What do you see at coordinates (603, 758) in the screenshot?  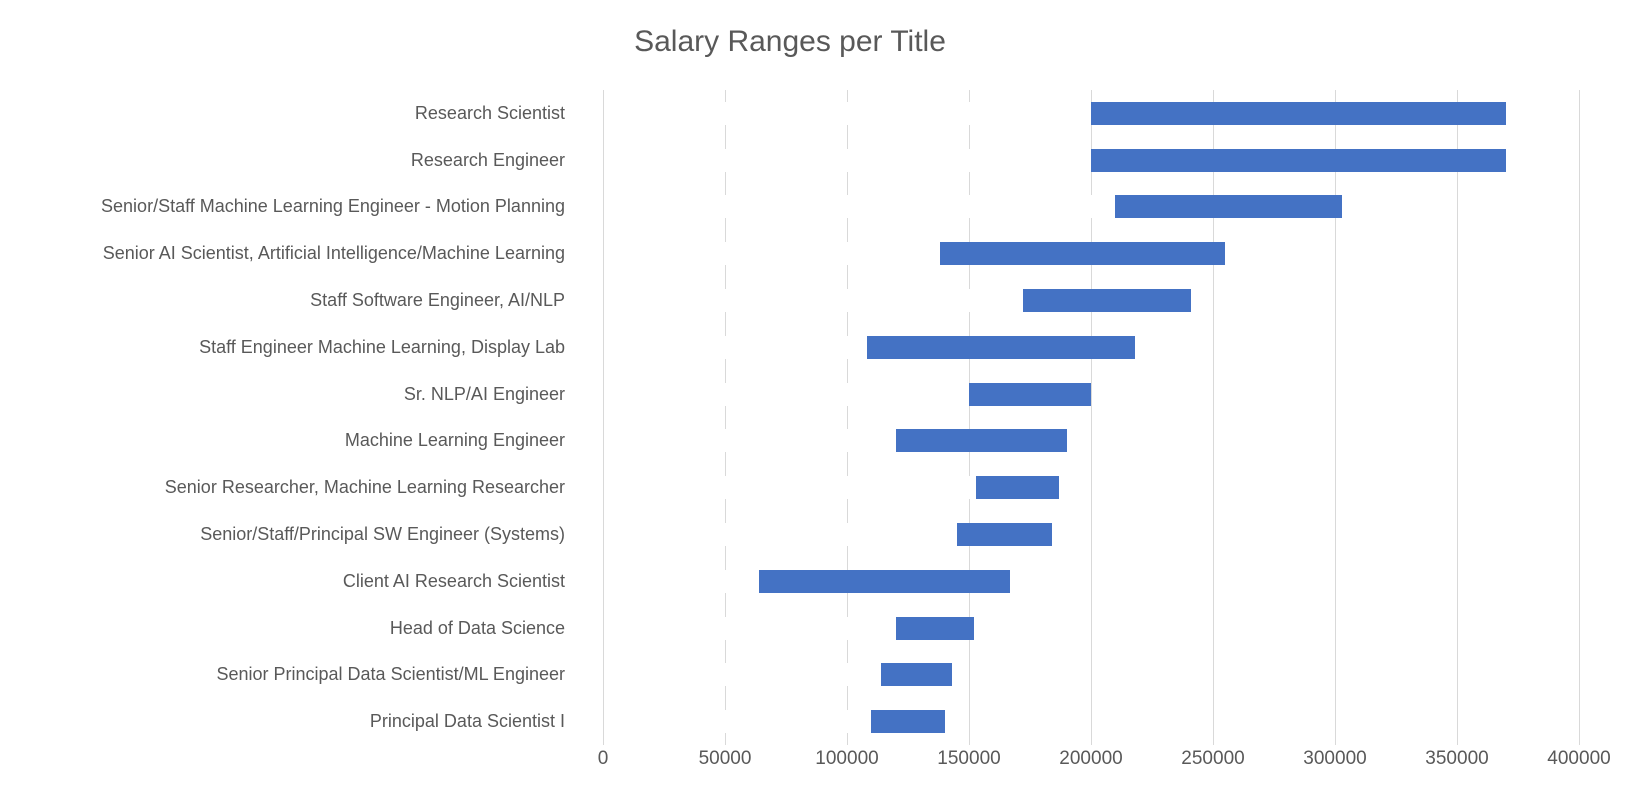 I see `x-axis-tick-label: 0` at bounding box center [603, 758].